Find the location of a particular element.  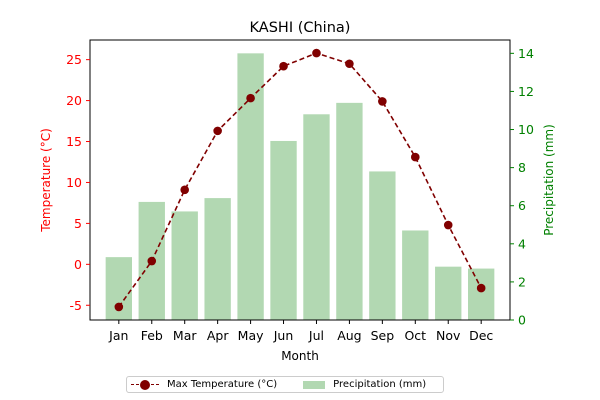

temperature-point-may is located at coordinates (250, 98).